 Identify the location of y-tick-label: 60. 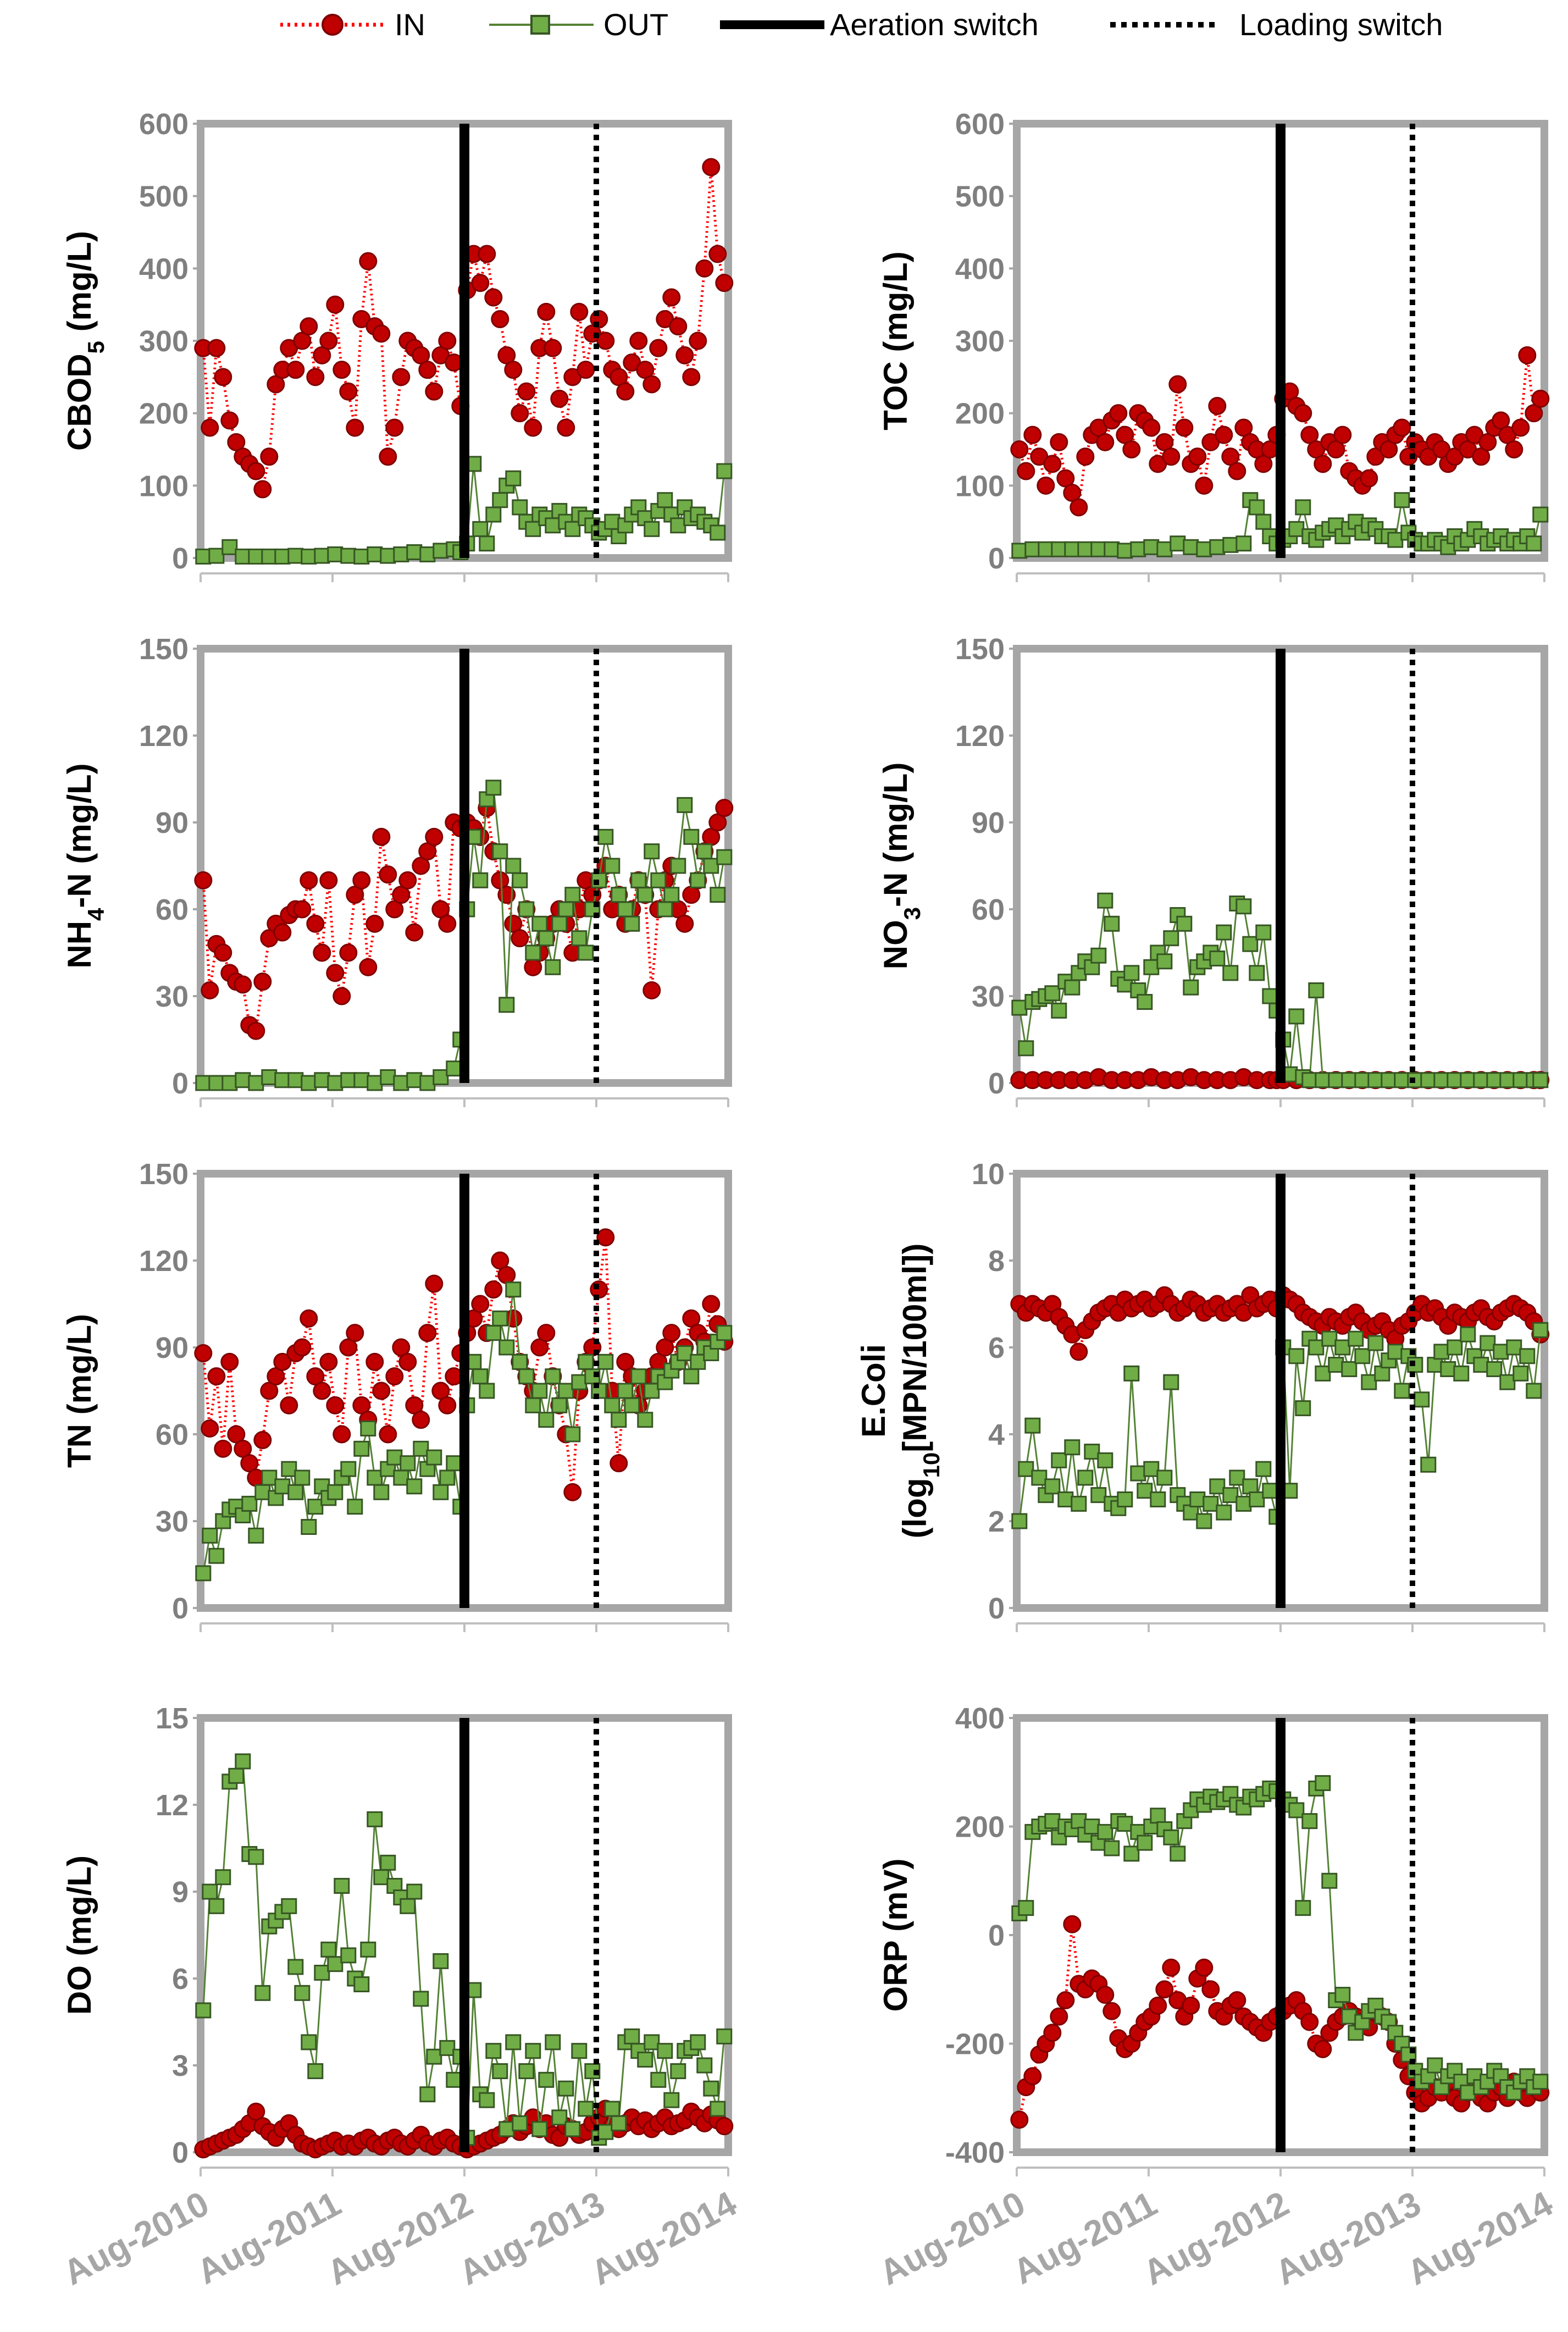
(172, 909).